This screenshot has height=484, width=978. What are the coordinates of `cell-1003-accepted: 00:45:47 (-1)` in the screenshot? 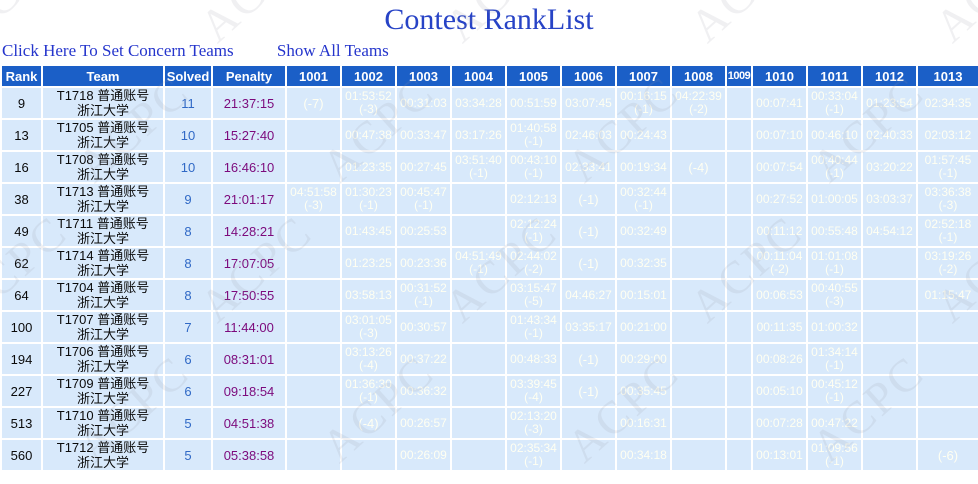 It's located at (423, 199).